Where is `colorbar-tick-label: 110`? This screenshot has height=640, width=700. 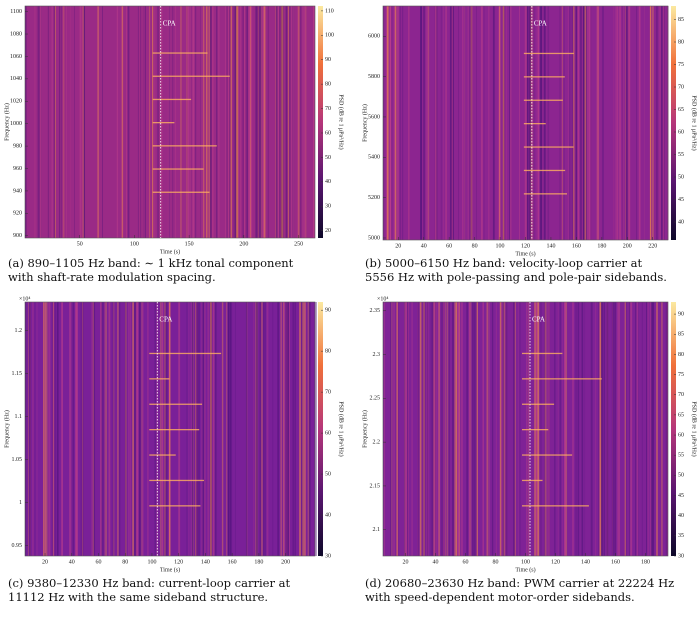 colorbar-tick-label: 110 is located at coordinates (329, 11).